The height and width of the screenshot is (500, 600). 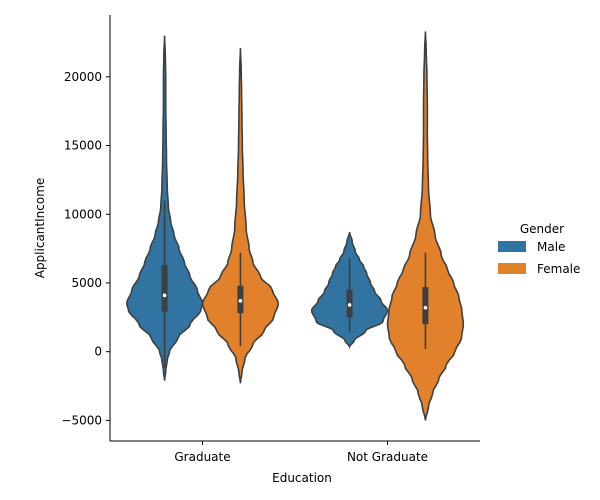 I want to click on y-ticks: −5000 0 5000 10000 15000 20000, so click(x=85, y=248).